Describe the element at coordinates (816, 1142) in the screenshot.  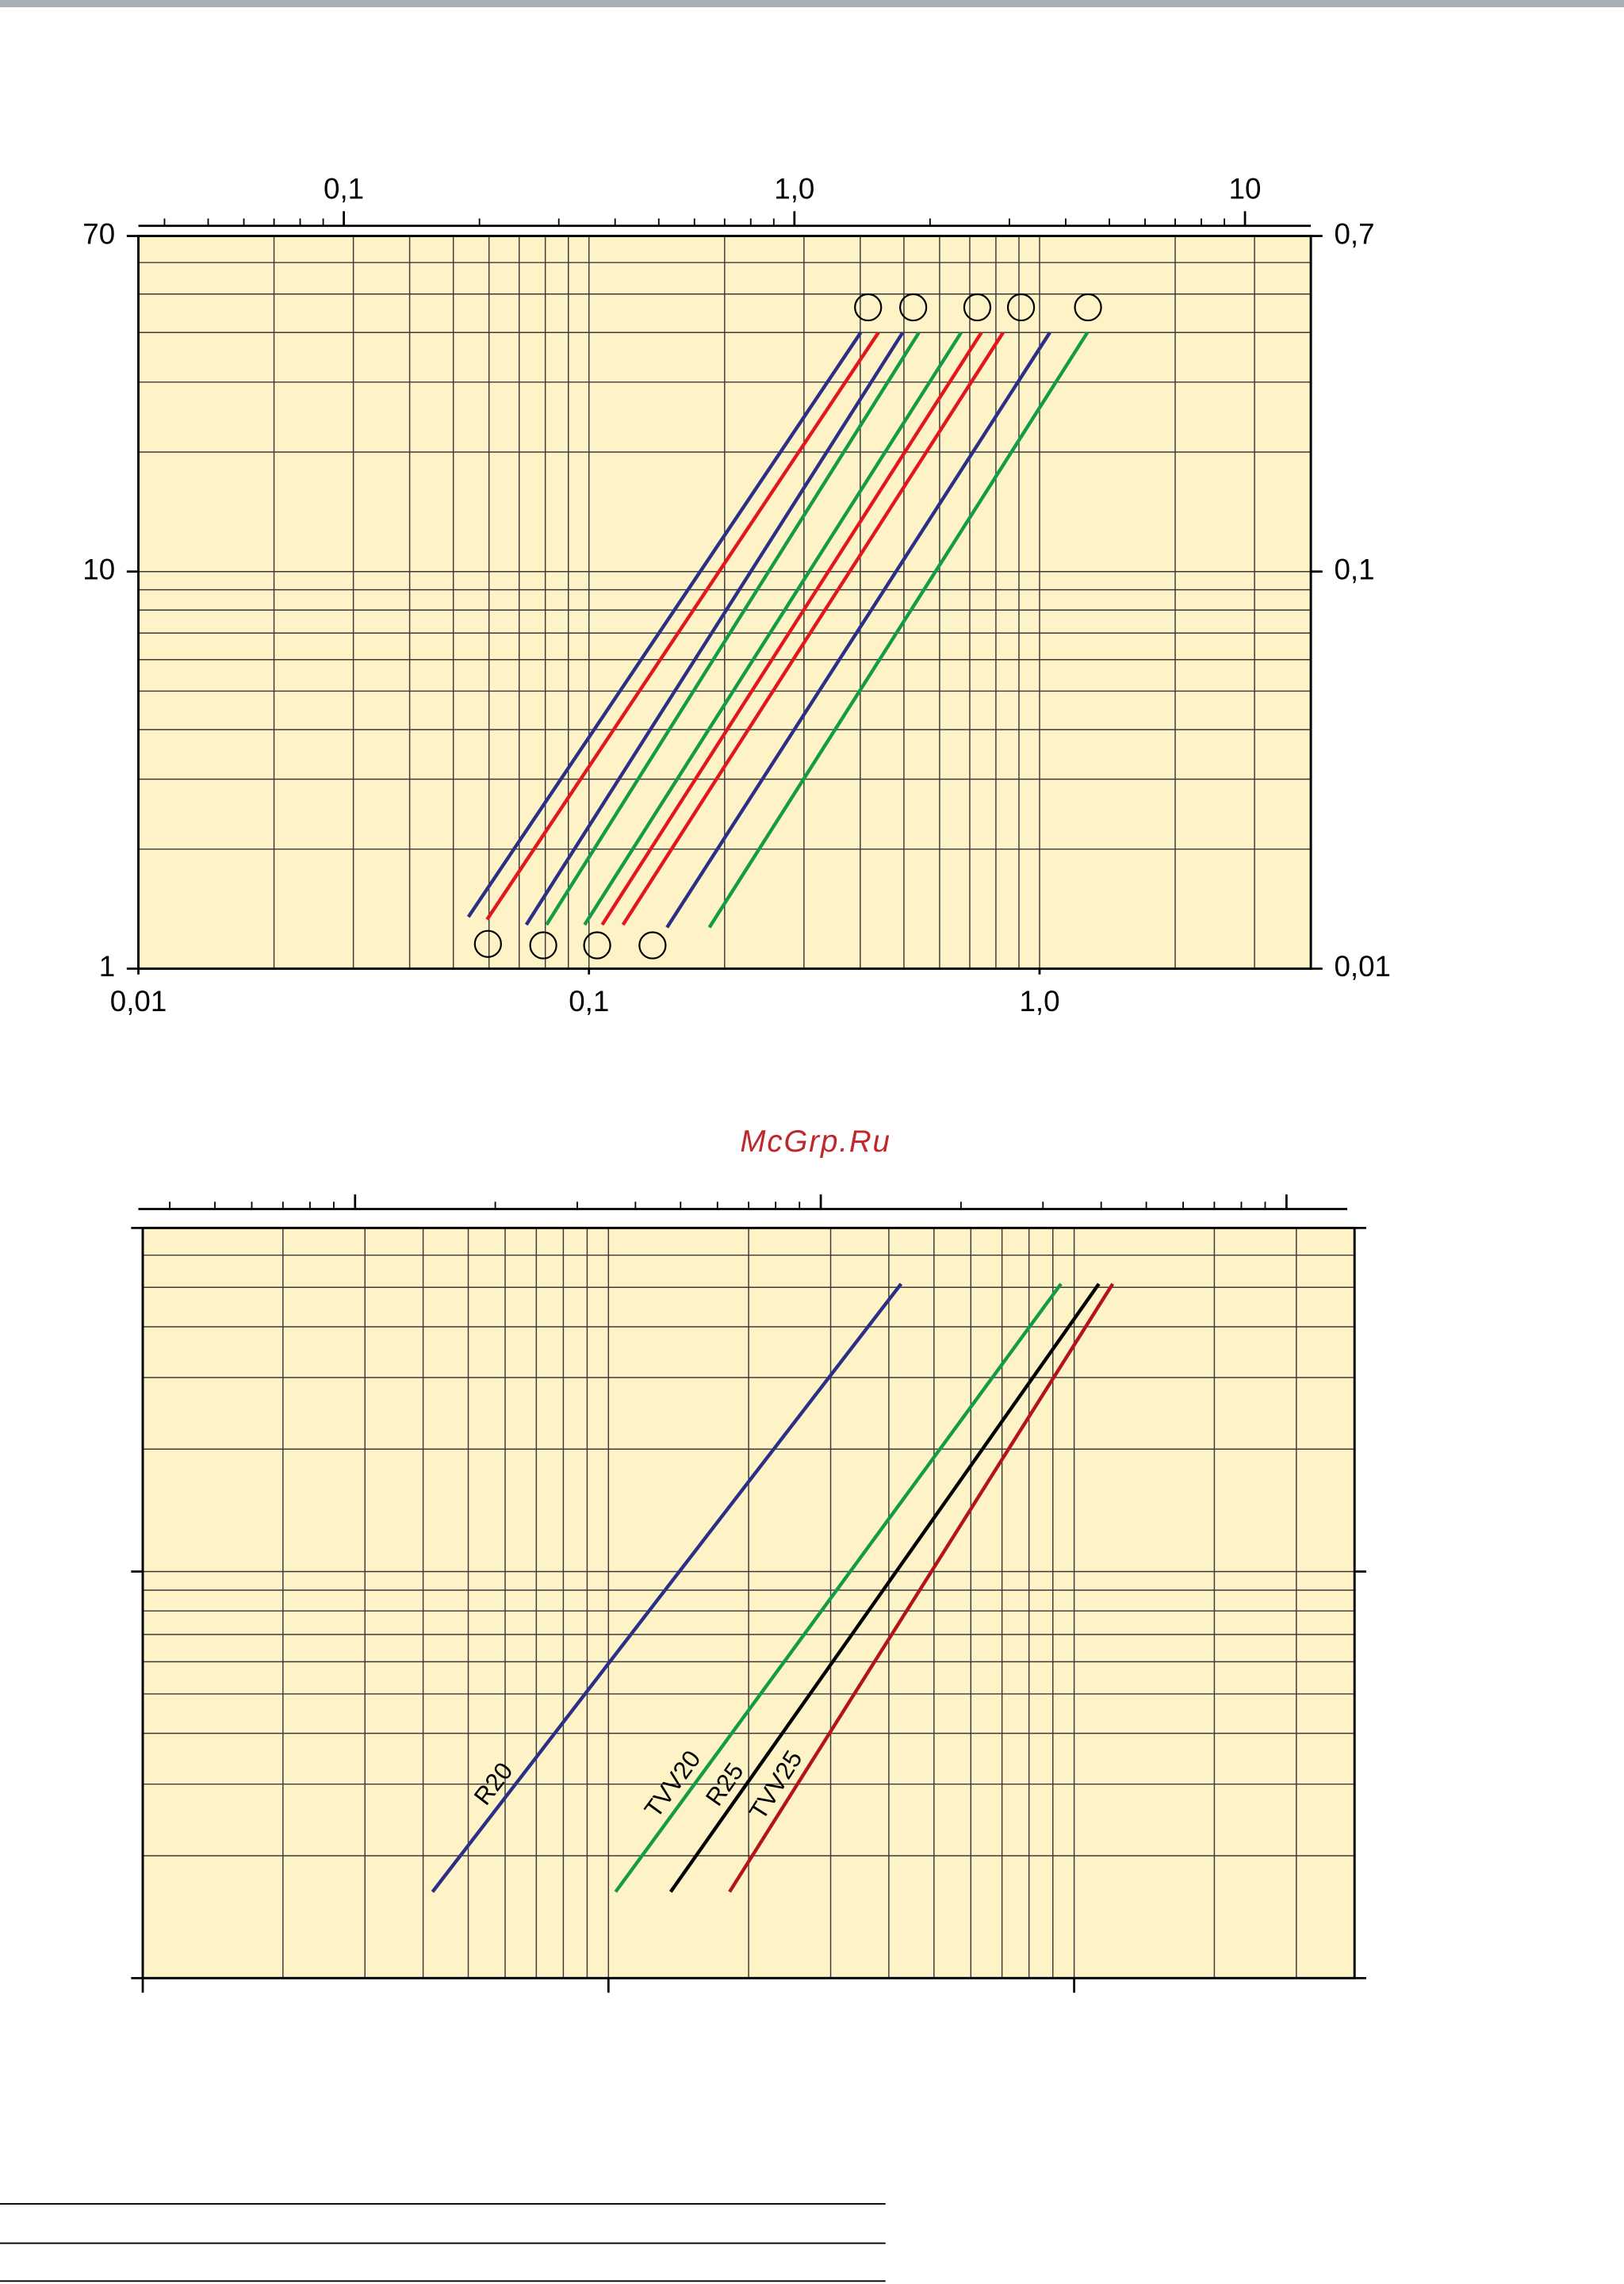
I see `watermark: McGrp.Ru` at that location.